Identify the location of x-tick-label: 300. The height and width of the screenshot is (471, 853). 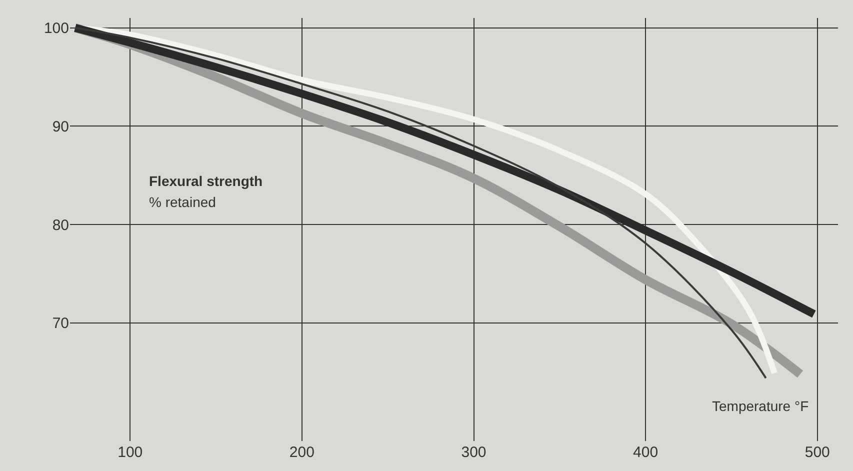
(473, 452).